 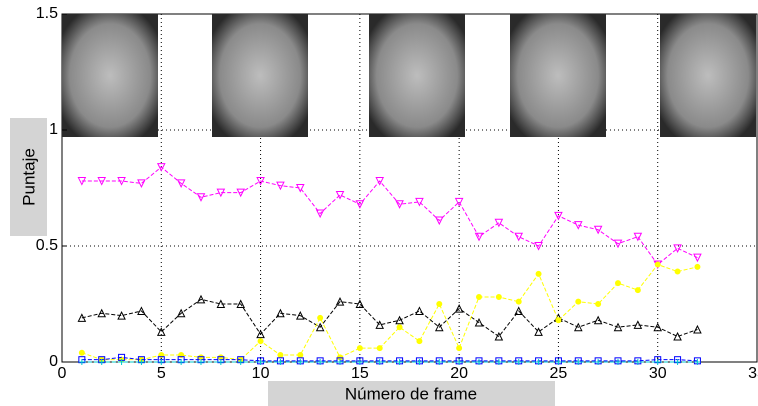 What do you see at coordinates (161, 373) in the screenshot?
I see `x-tick-label: 5` at bounding box center [161, 373].